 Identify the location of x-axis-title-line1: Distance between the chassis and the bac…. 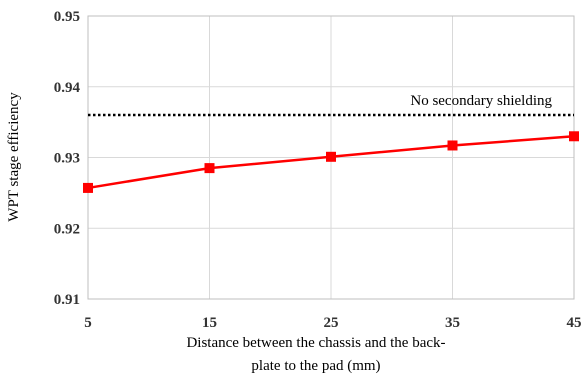
(315, 343).